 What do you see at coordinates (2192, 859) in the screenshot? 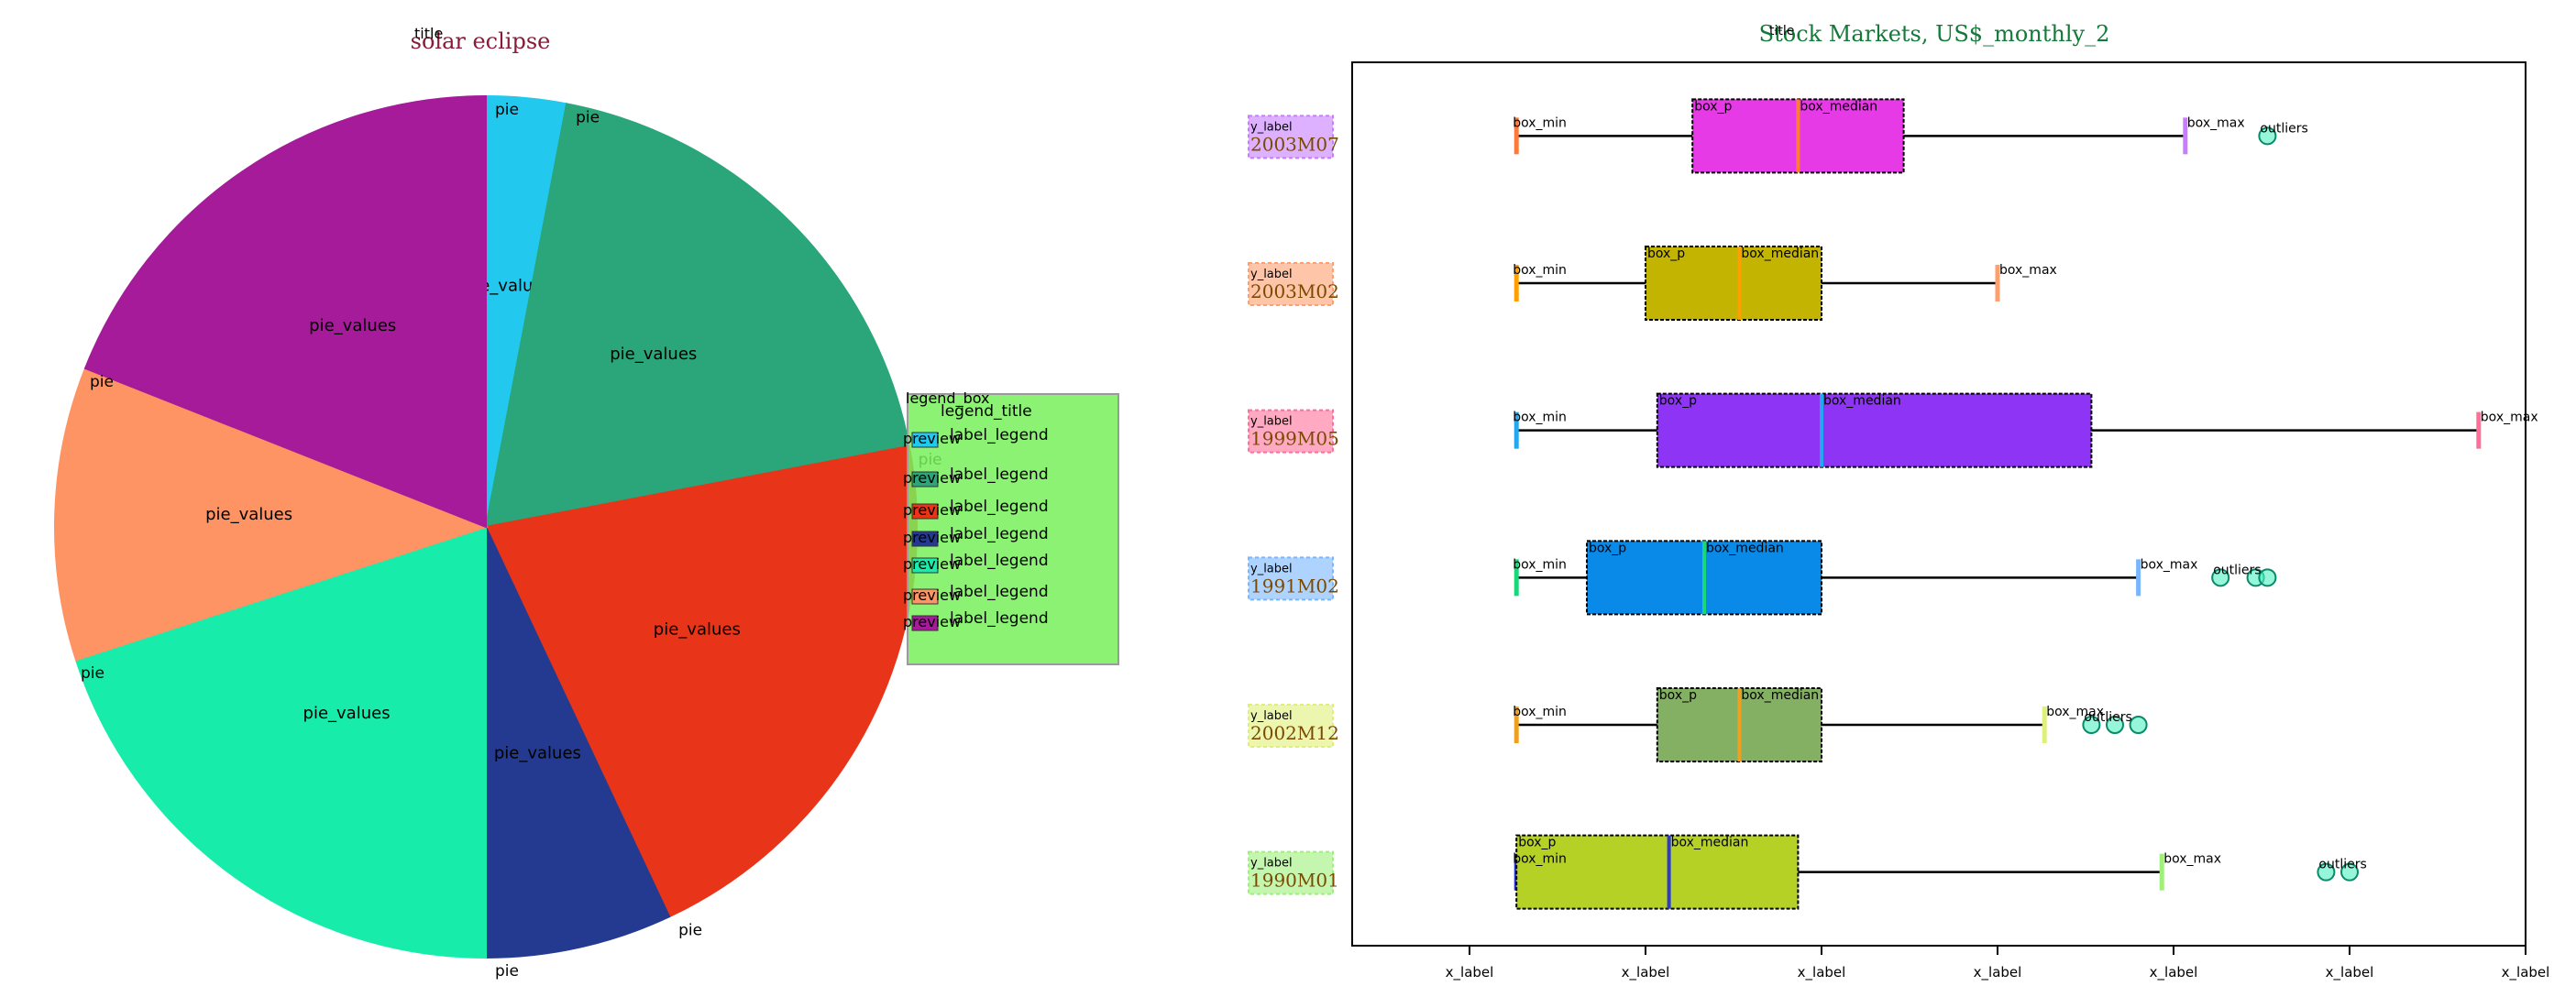
I see `box-max-tag-6: box_max` at bounding box center [2192, 859].